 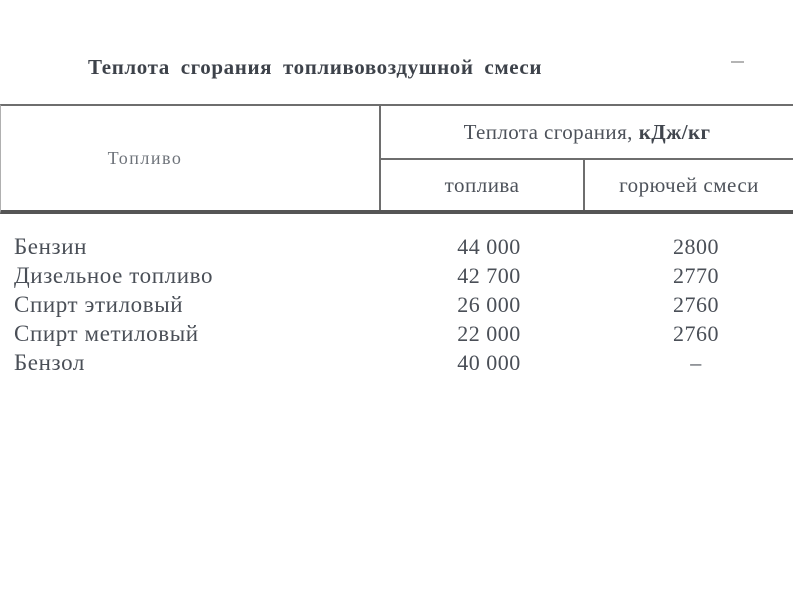 I want to click on fuel-heat-value: 40 000, so click(x=489, y=362).